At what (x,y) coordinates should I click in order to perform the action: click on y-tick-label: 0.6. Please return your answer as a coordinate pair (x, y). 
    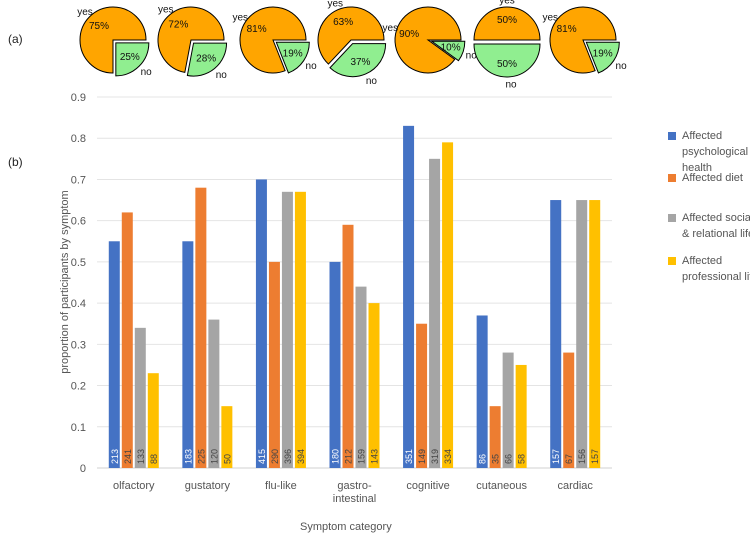
    Looking at the image, I should click on (78, 222).